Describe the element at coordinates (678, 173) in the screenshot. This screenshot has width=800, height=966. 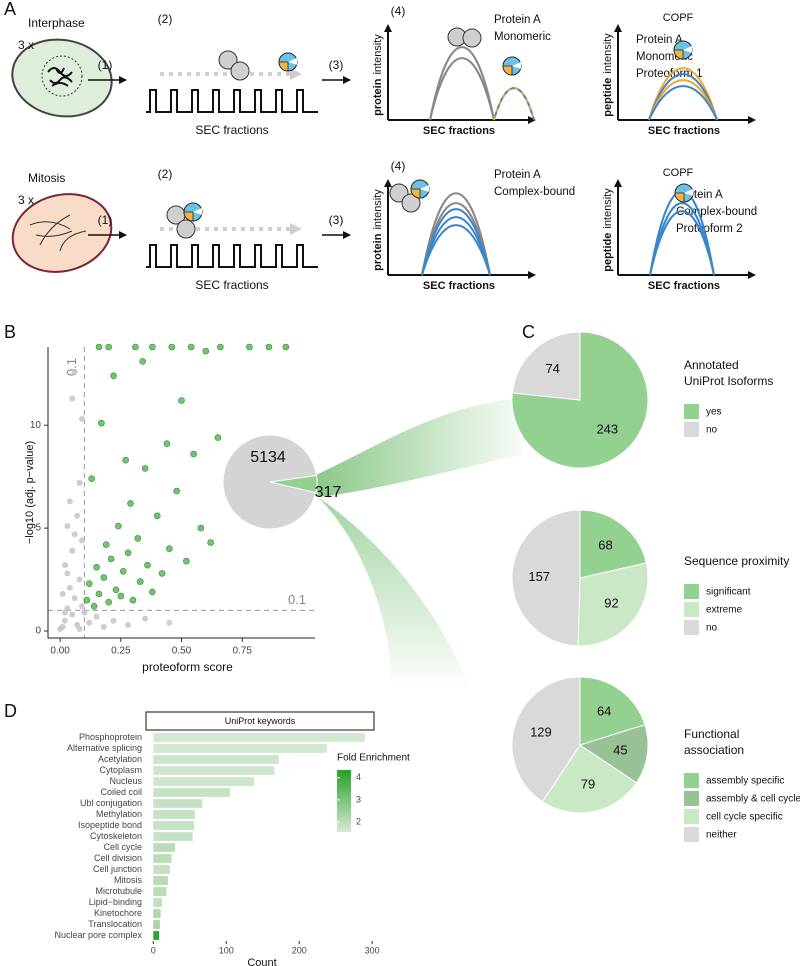
I see `copf-header: COPF` at that location.